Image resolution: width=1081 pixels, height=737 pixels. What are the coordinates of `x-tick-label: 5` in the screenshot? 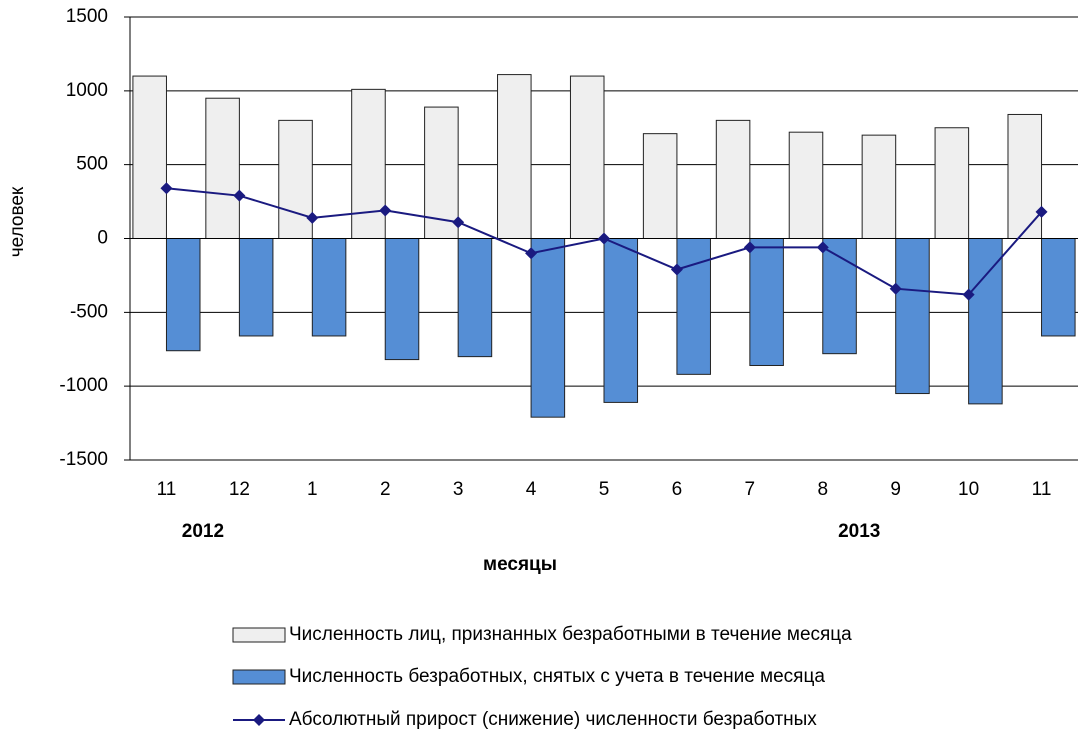 It's located at (604, 489).